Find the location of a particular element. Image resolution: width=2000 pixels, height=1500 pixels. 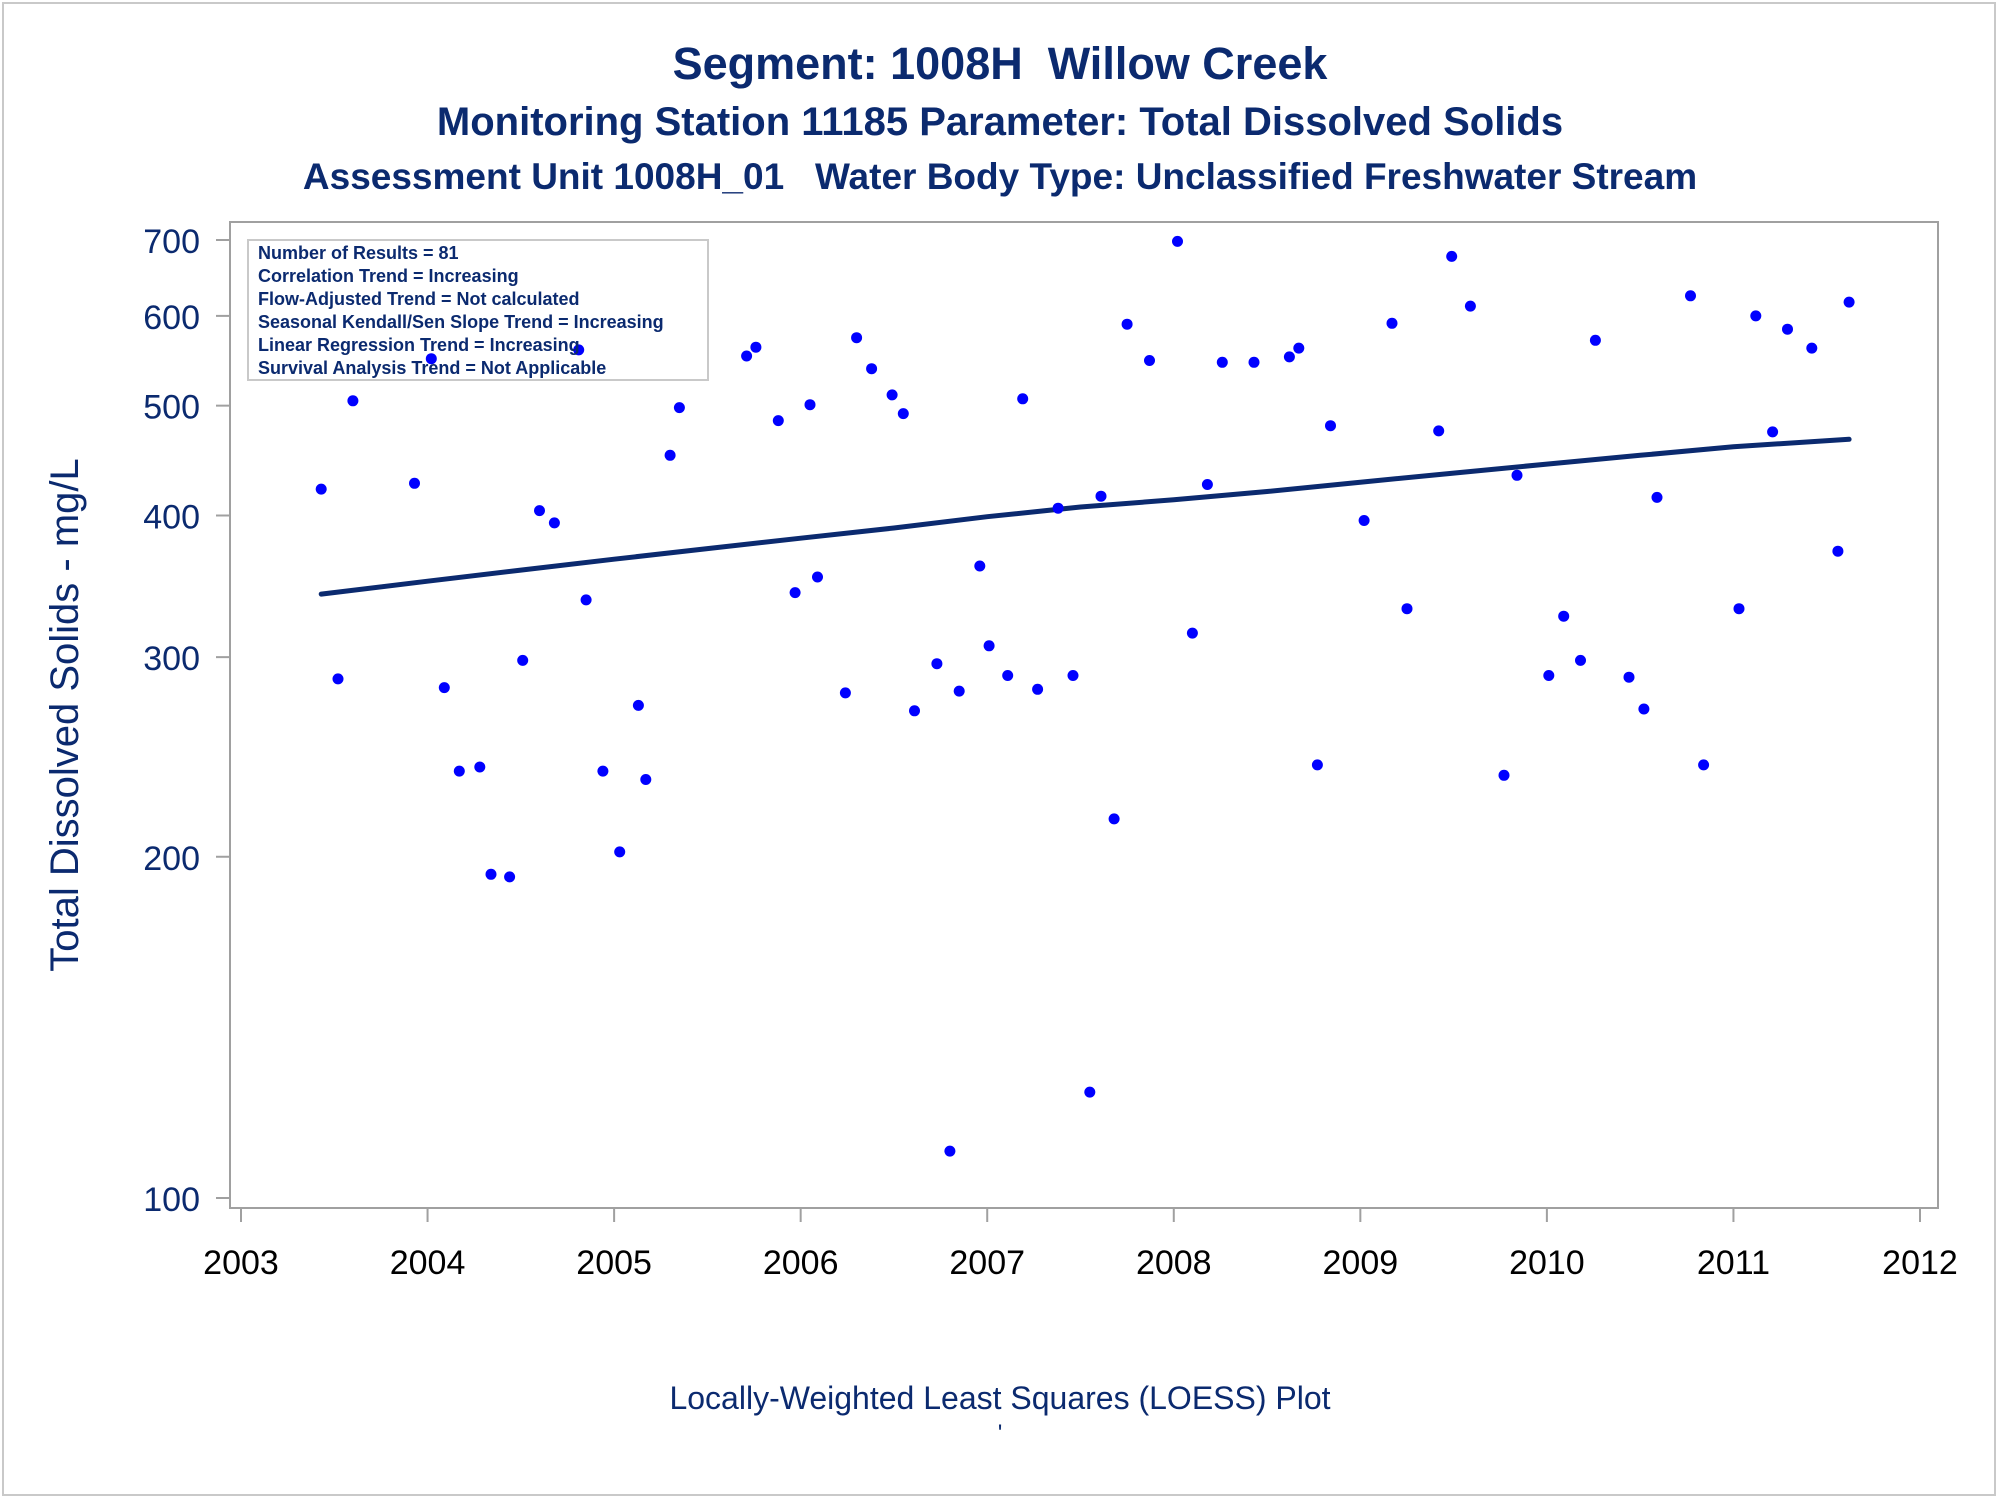

x-tick-label: 2004 is located at coordinates (428, 1263).